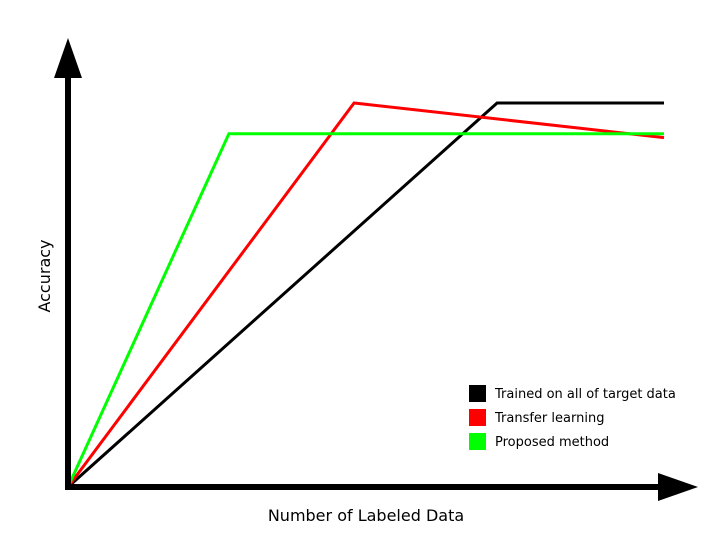 The width and height of the screenshot is (721, 544). Describe the element at coordinates (44, 275) in the screenshot. I see `y-axis-label: Accuracy` at that location.